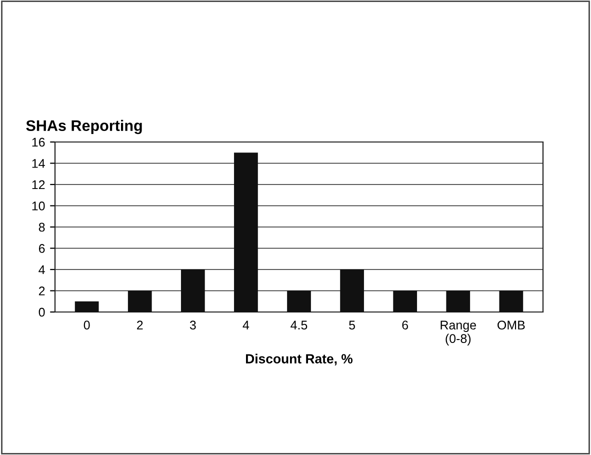 This screenshot has height=455, width=591. What do you see at coordinates (246, 325) in the screenshot?
I see `x-tick-label: 4` at bounding box center [246, 325].